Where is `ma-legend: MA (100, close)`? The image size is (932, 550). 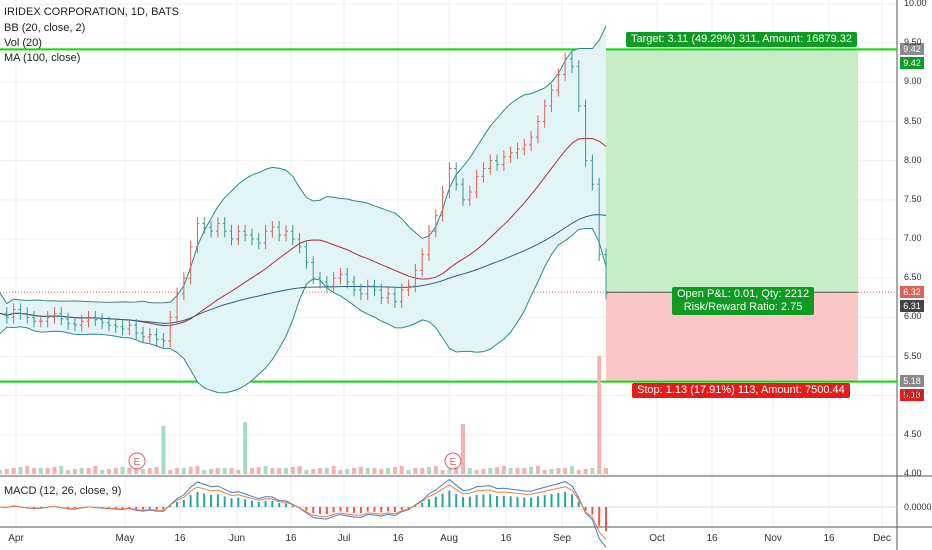
ma-legend: MA (100, close) is located at coordinates (42, 58).